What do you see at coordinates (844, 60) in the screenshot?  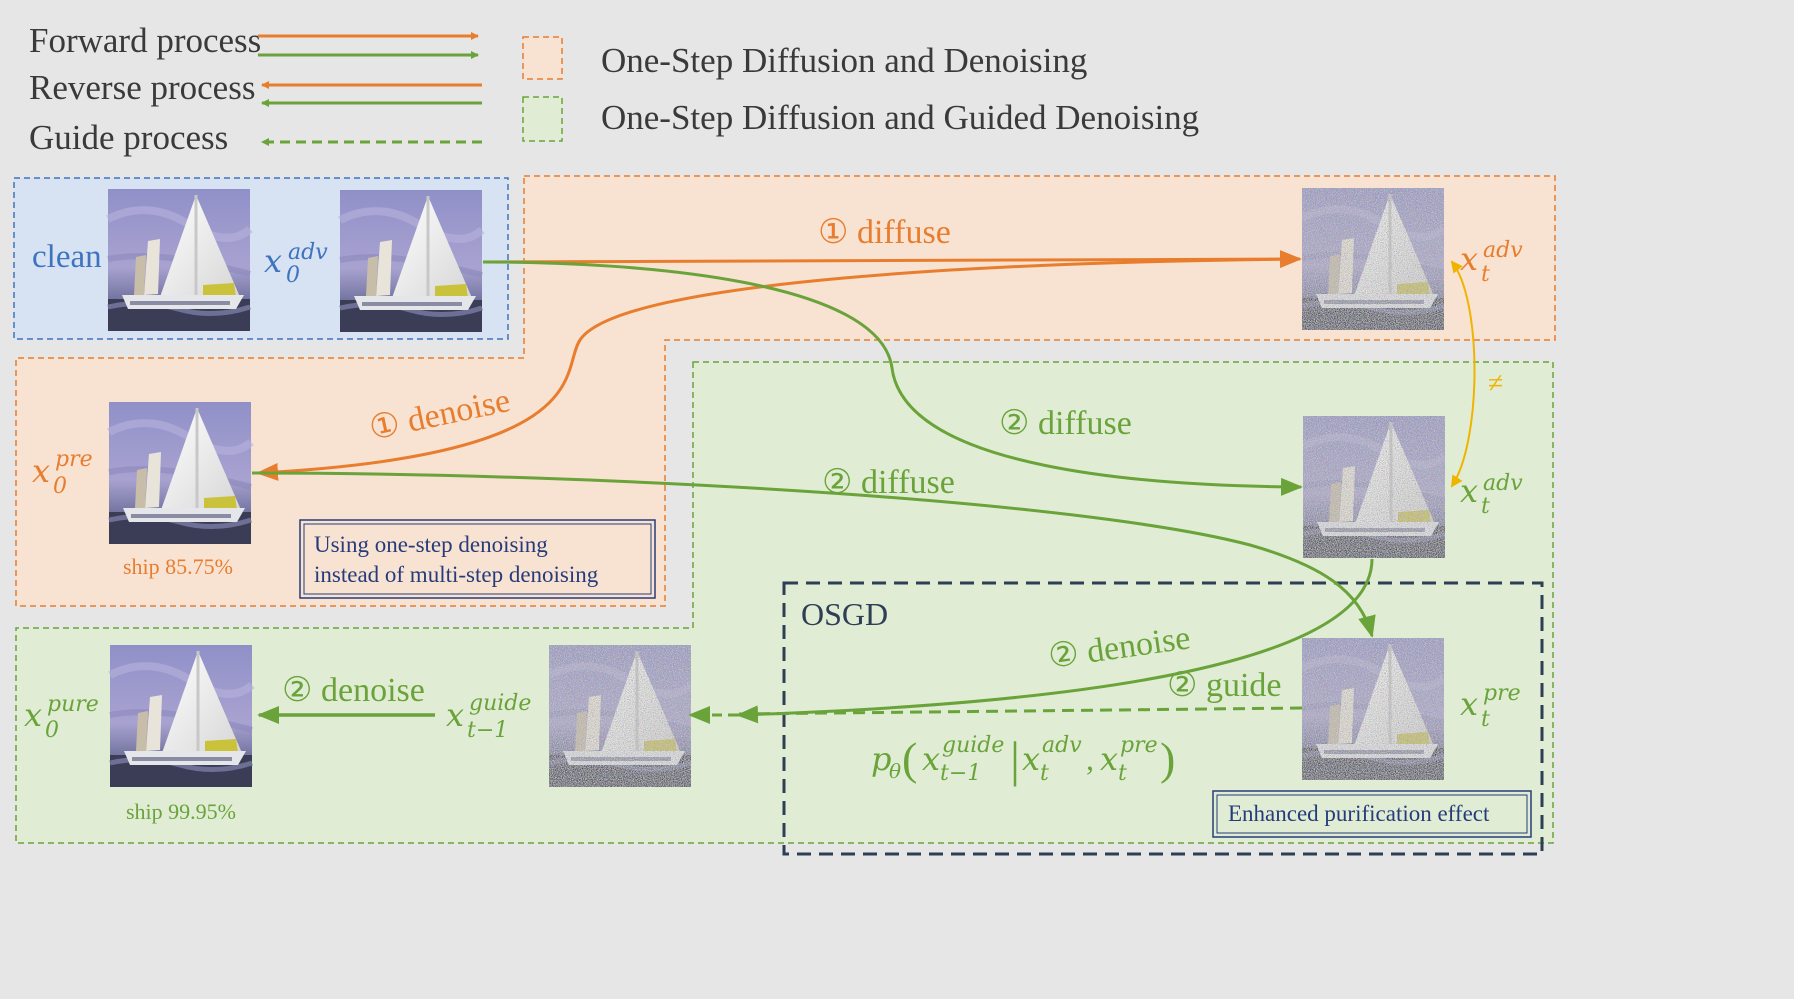 I see `legend-orange-box-label: One-Step Diffusion and Denoising` at bounding box center [844, 60].